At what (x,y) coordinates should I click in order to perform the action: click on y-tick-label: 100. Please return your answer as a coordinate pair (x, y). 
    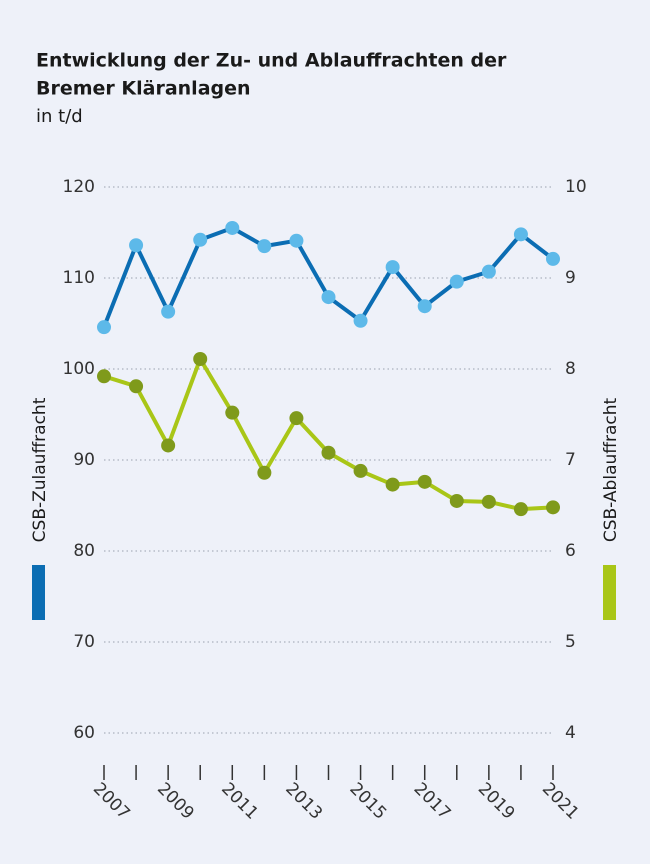
    Looking at the image, I should click on (79, 369).